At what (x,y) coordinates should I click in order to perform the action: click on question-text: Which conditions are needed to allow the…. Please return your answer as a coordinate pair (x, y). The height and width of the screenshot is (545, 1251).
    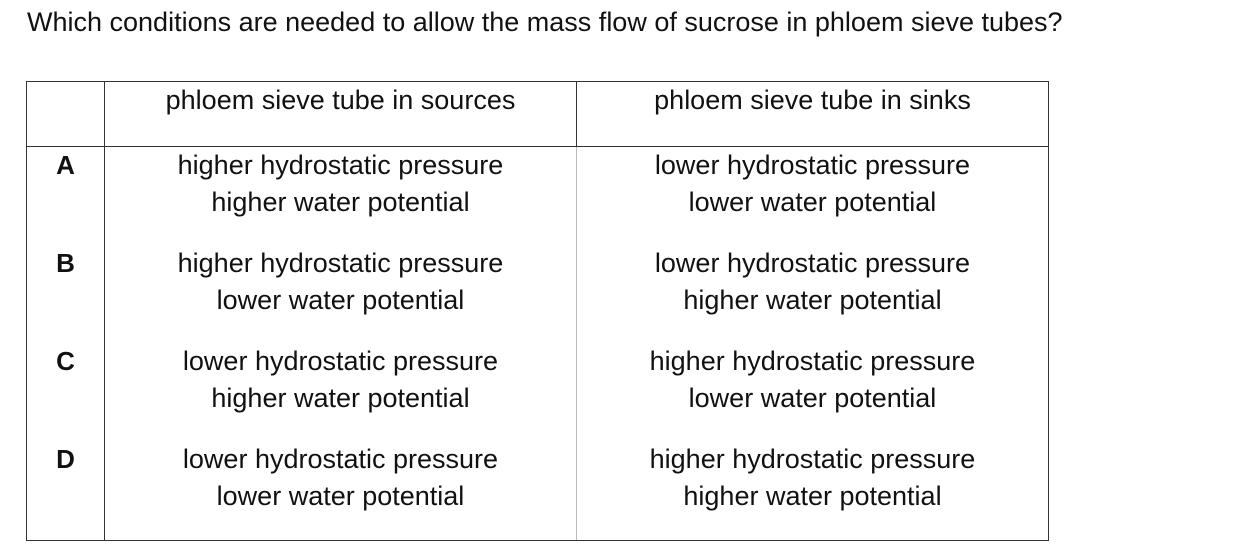
    Looking at the image, I should click on (545, 22).